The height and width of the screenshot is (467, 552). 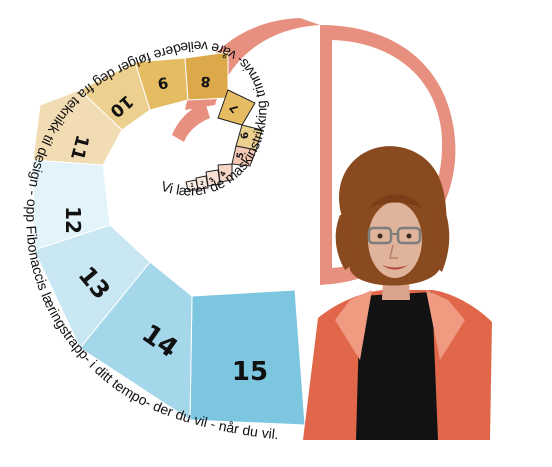 I want to click on glasses-right-lens, so click(x=409, y=235).